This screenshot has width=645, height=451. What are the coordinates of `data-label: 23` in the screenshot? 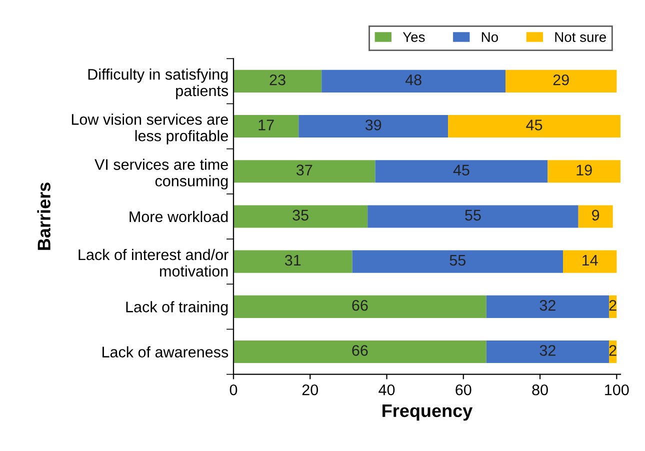 It's located at (278, 80).